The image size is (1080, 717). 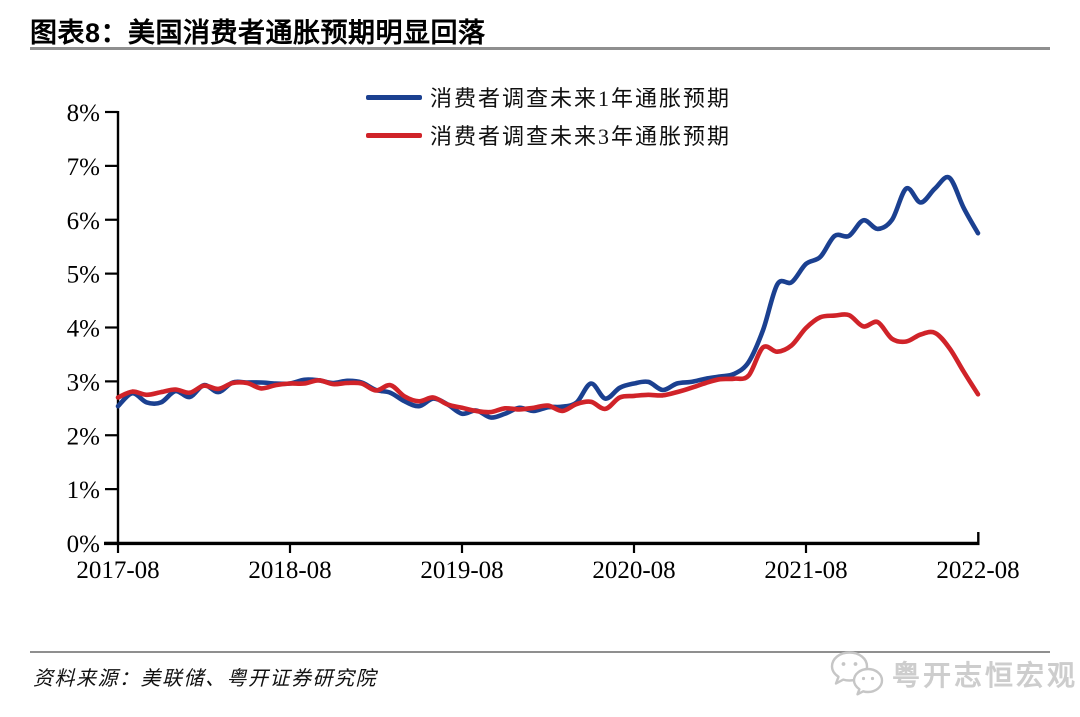 I want to click on y-axis-tick-label: 7%, so click(x=83, y=167).